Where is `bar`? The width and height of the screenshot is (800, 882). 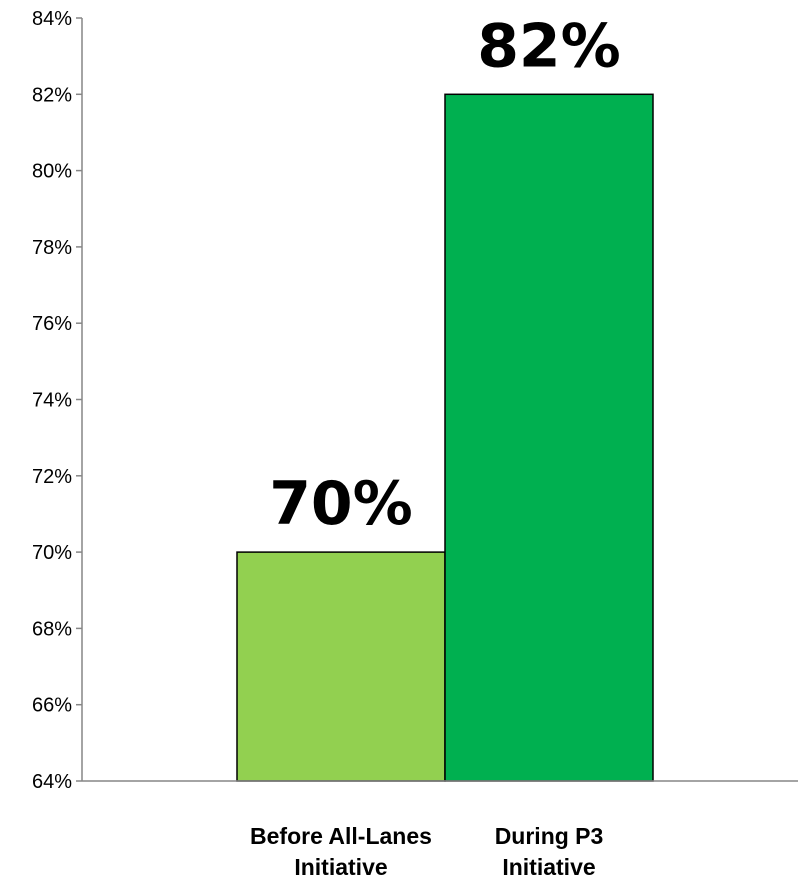 bar is located at coordinates (341, 666).